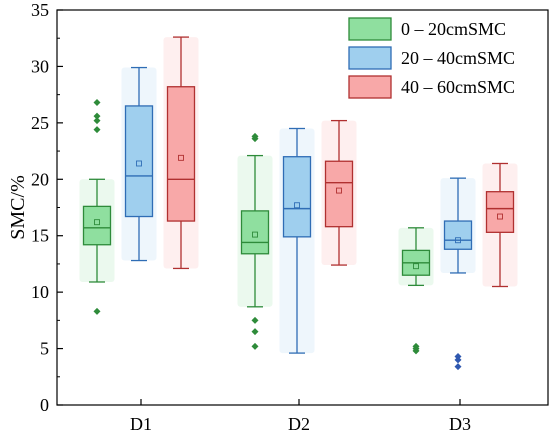  Describe the element at coordinates (40, 236) in the screenshot. I see `y-tick-label: 15` at that location.